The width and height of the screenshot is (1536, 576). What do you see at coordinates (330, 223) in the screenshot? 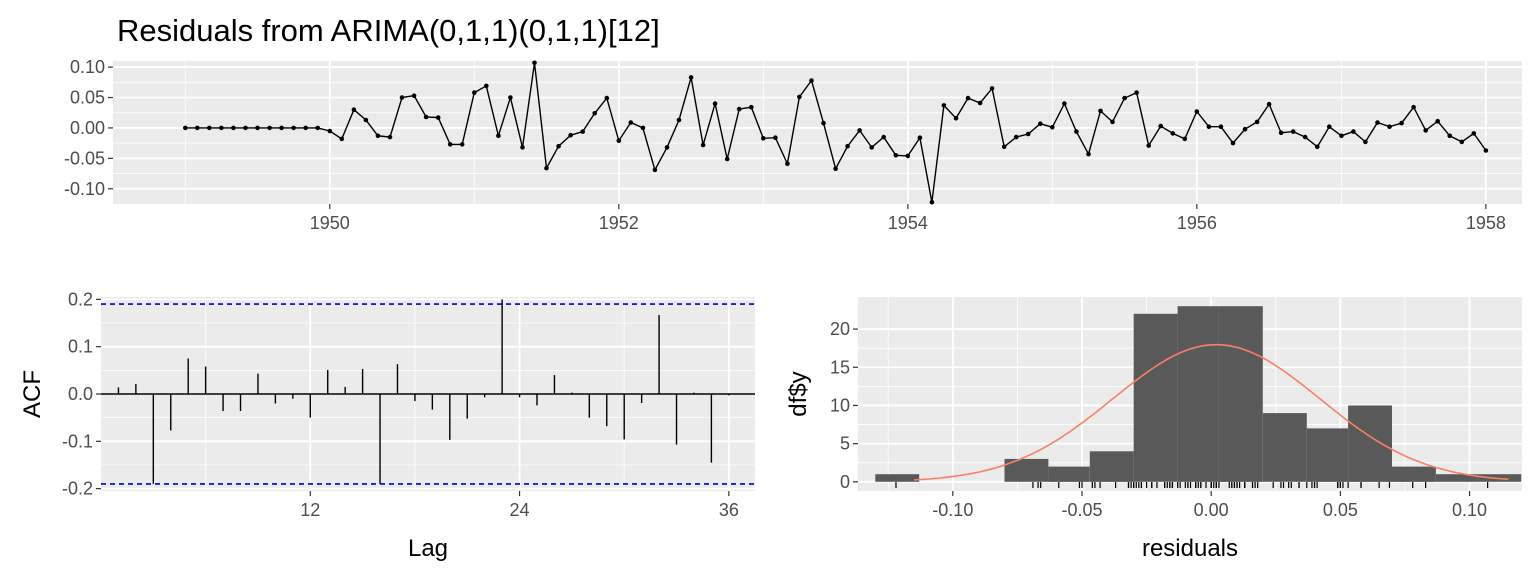
I see `residuals-x-tick-label: 1950` at bounding box center [330, 223].